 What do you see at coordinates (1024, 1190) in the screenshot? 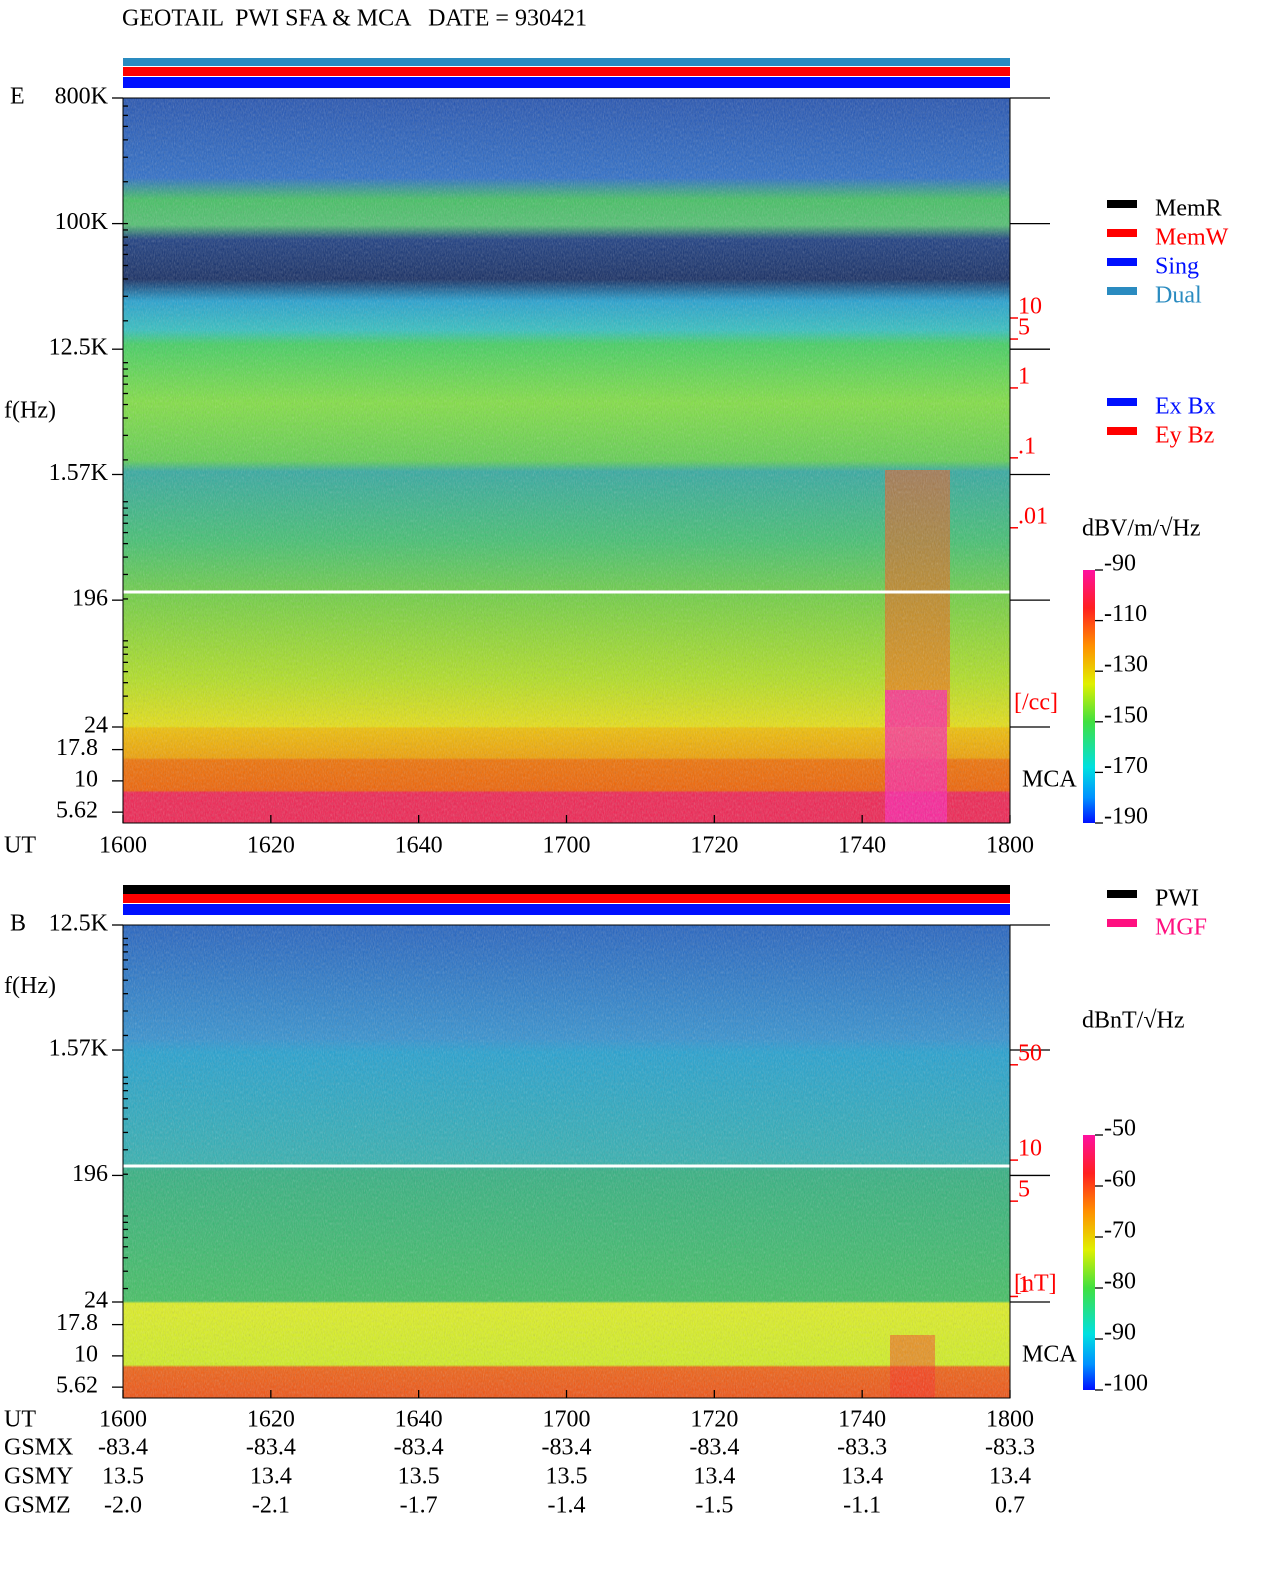
I see `y2-tick-label: 5` at bounding box center [1024, 1190].